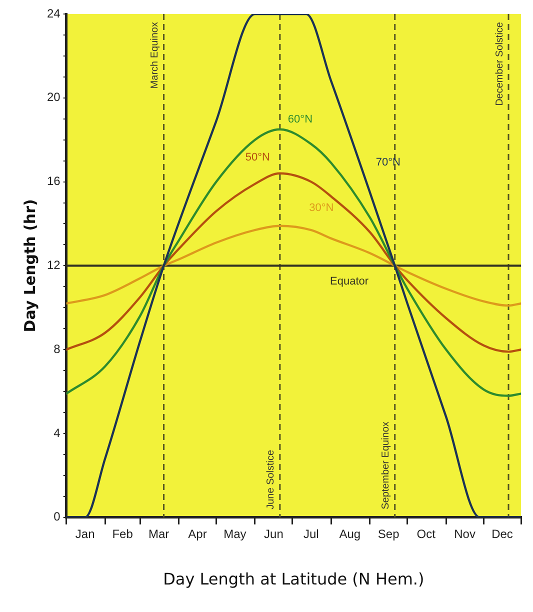 Image resolution: width=533 pixels, height=612 pixels. I want to click on series-label: 50°N, so click(257, 157).